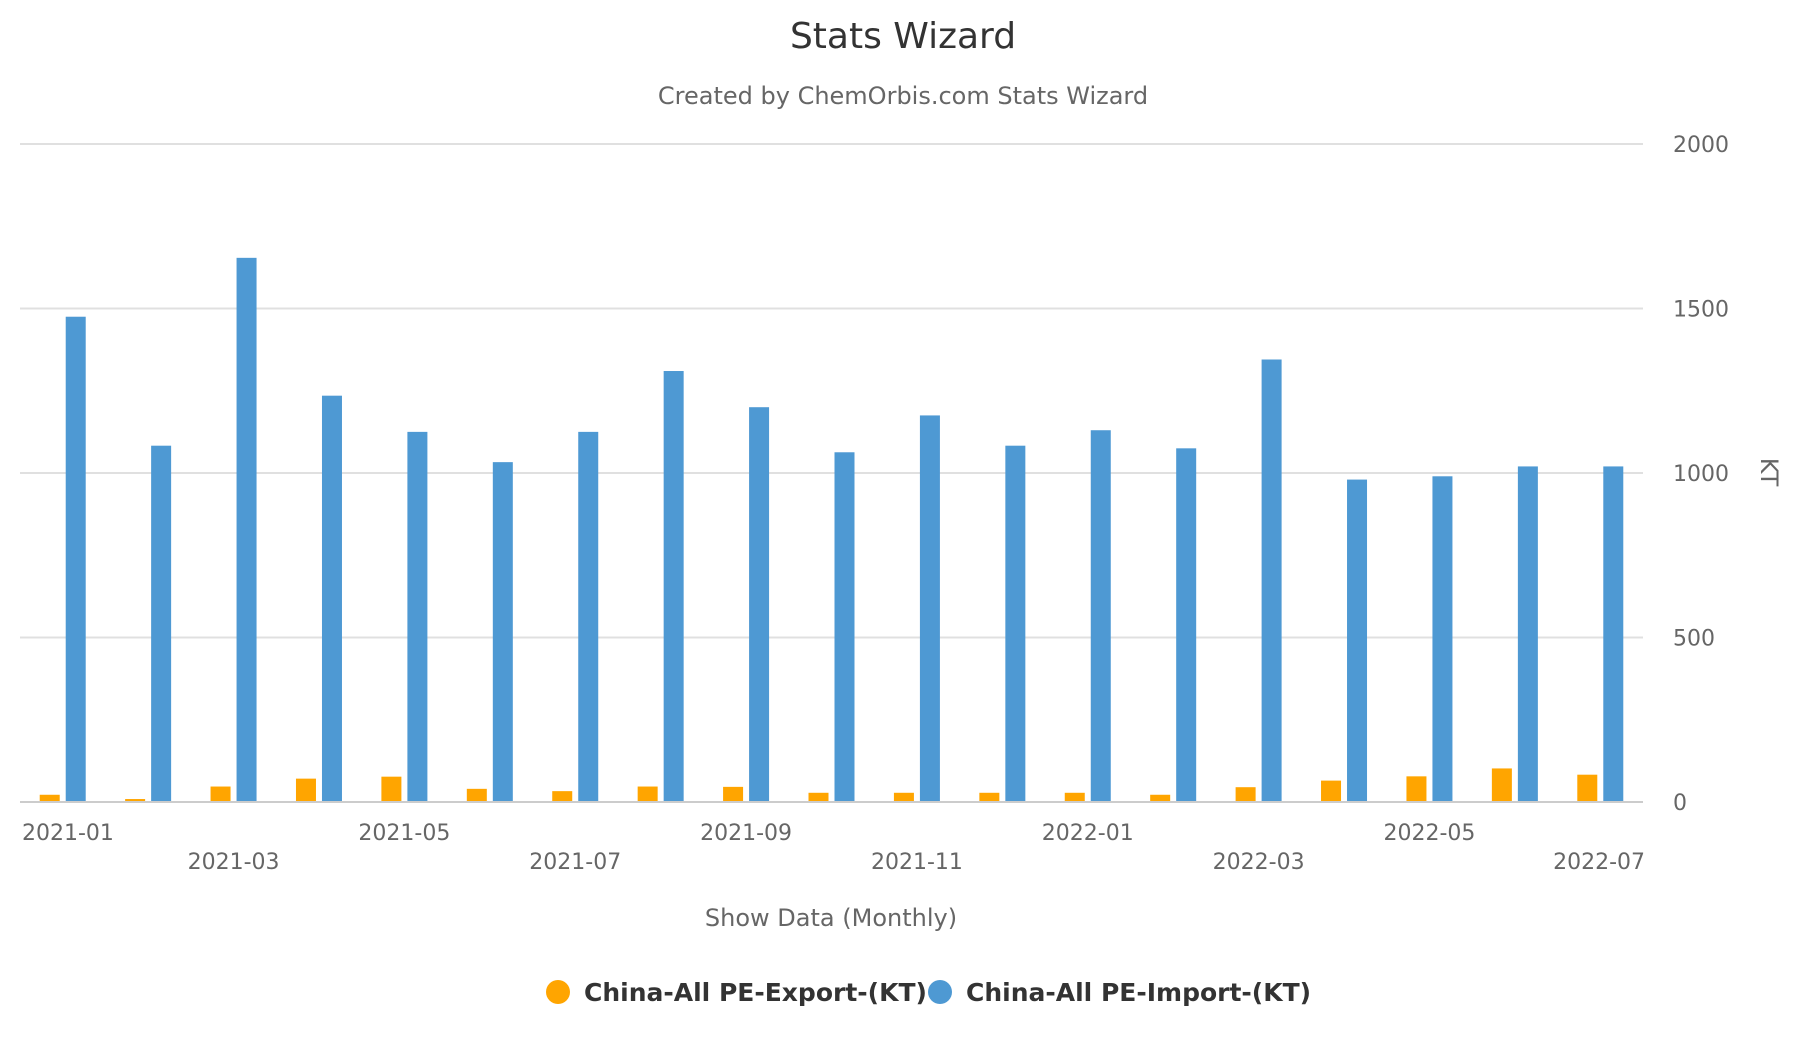  What do you see at coordinates (746, 833) in the screenshot?
I see `x-tick-label: 2021-09` at bounding box center [746, 833].